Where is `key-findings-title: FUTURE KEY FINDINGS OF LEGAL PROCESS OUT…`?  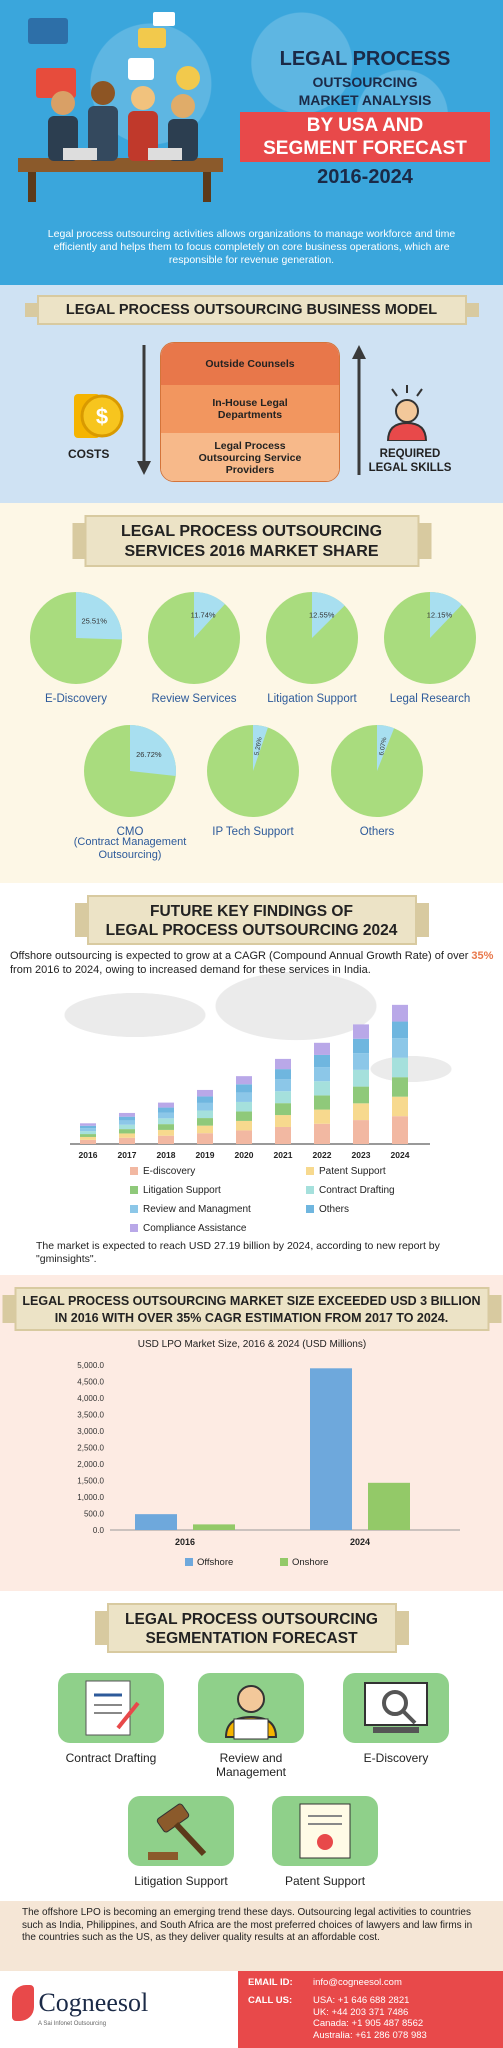 key-findings-title: FUTURE KEY FINDINGS OF LEGAL PROCESS OUT… is located at coordinates (251, 920).